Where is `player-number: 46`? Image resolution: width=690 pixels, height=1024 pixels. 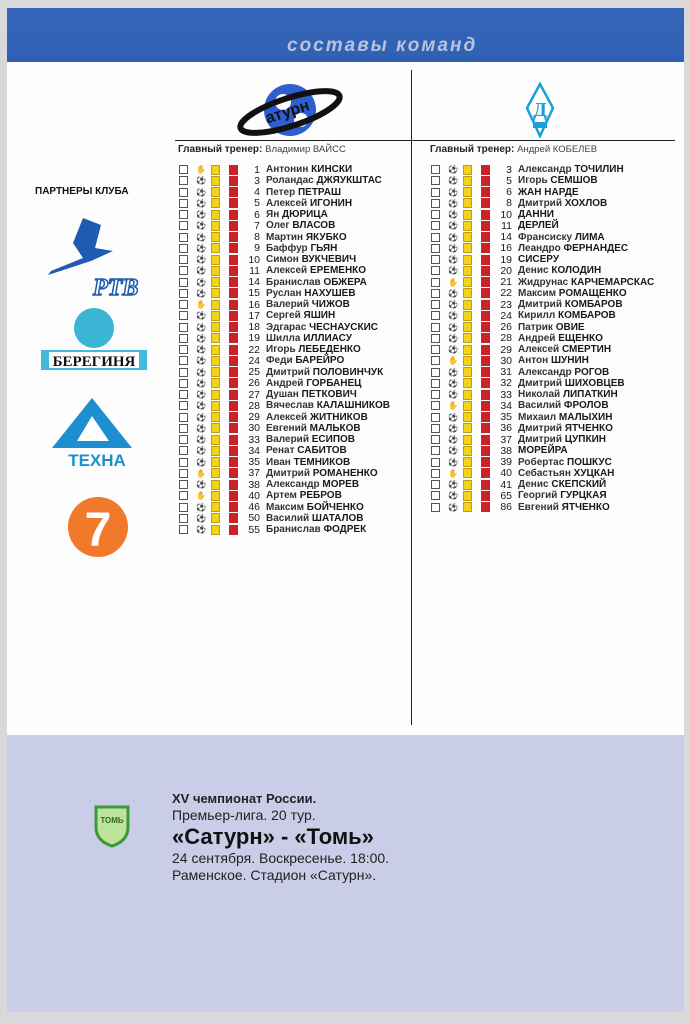 player-number: 46 is located at coordinates (254, 507).